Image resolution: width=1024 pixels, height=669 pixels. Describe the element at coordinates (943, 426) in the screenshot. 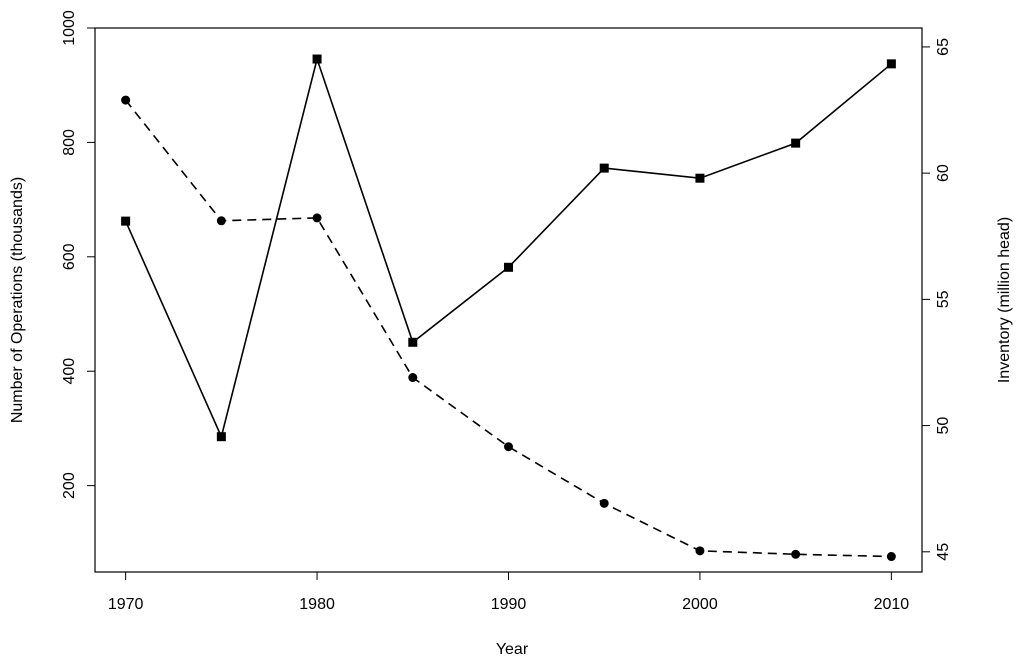

I see `y2-tick-label: 50` at that location.